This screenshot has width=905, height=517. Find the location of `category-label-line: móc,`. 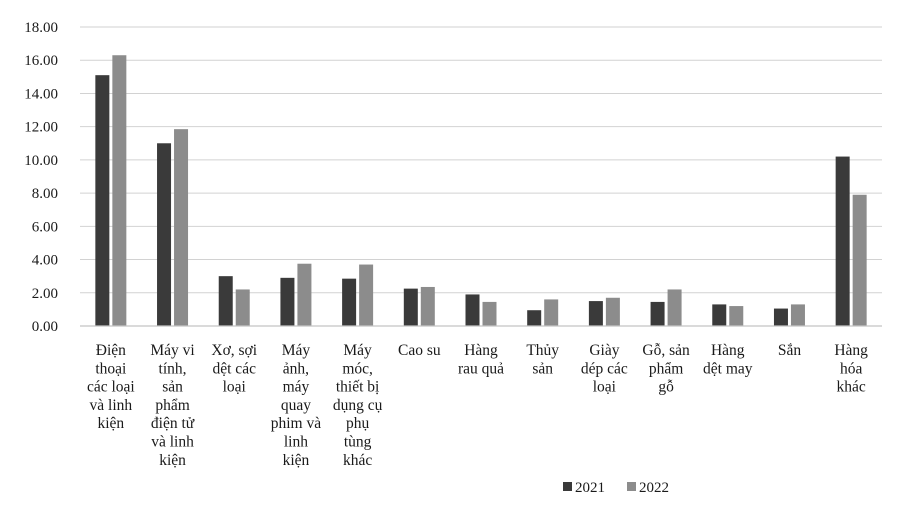

category-label-line: móc, is located at coordinates (357, 368).